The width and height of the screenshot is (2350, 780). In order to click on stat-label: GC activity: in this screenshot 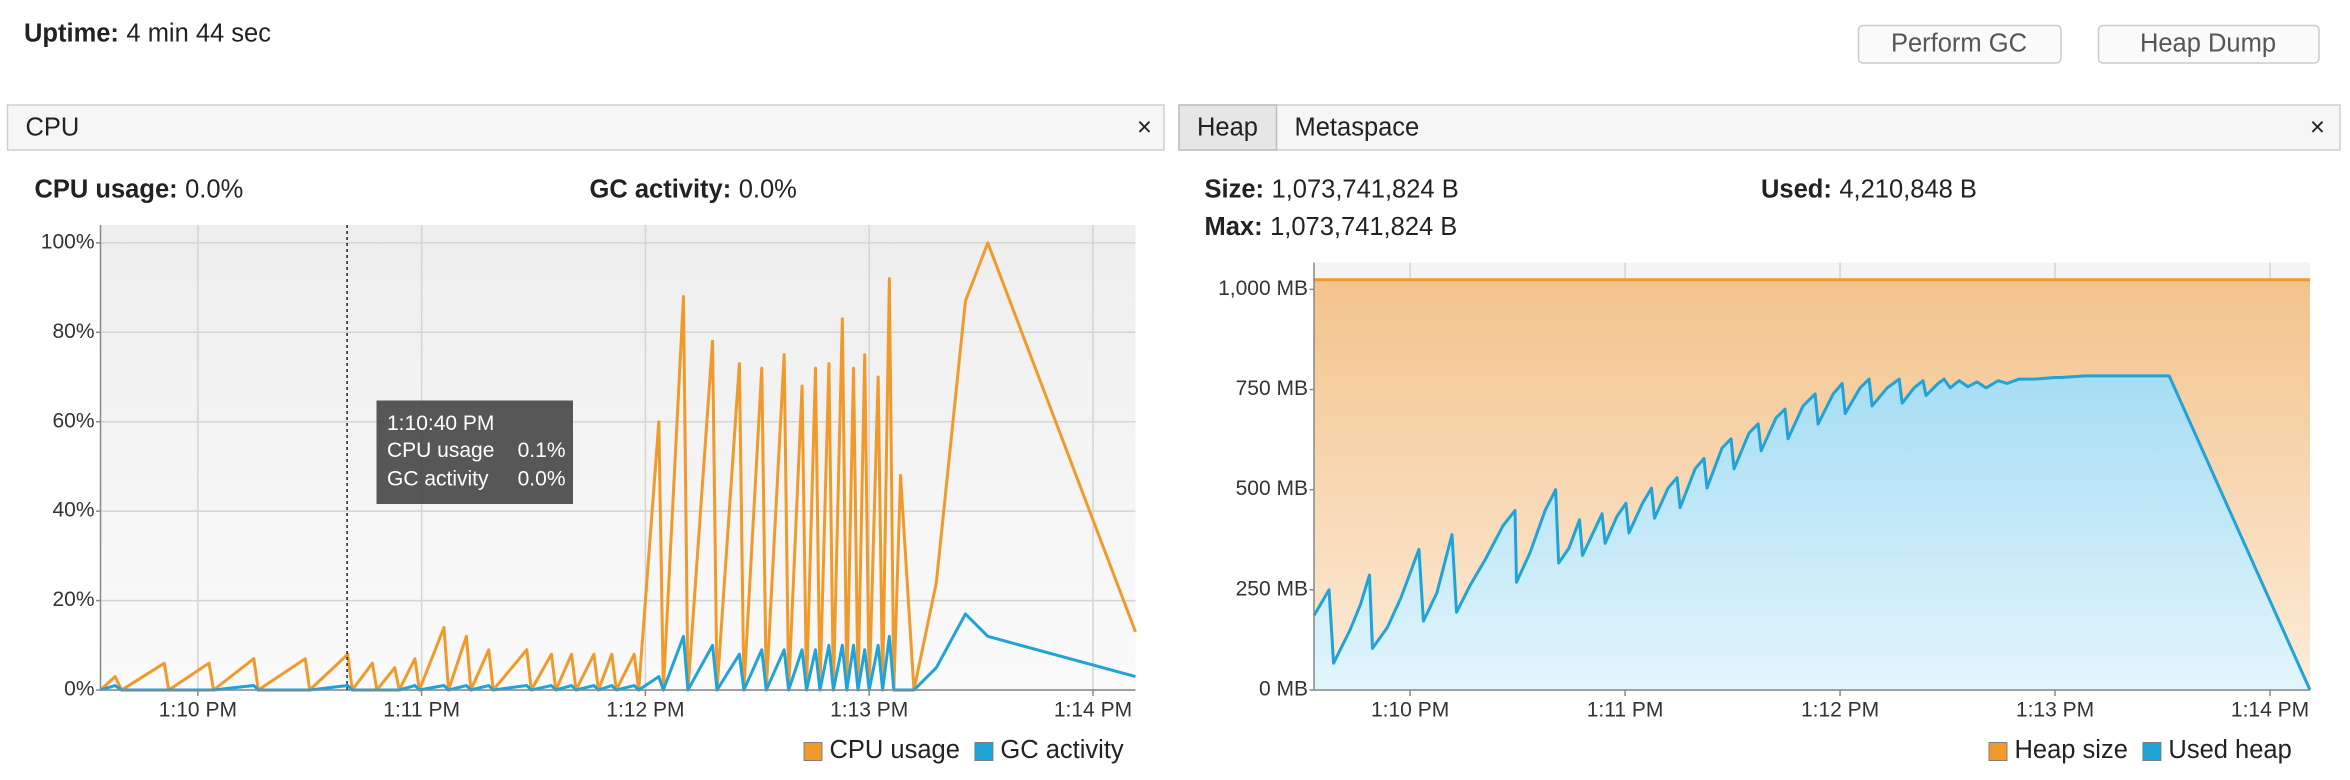, I will do `click(661, 189)`.